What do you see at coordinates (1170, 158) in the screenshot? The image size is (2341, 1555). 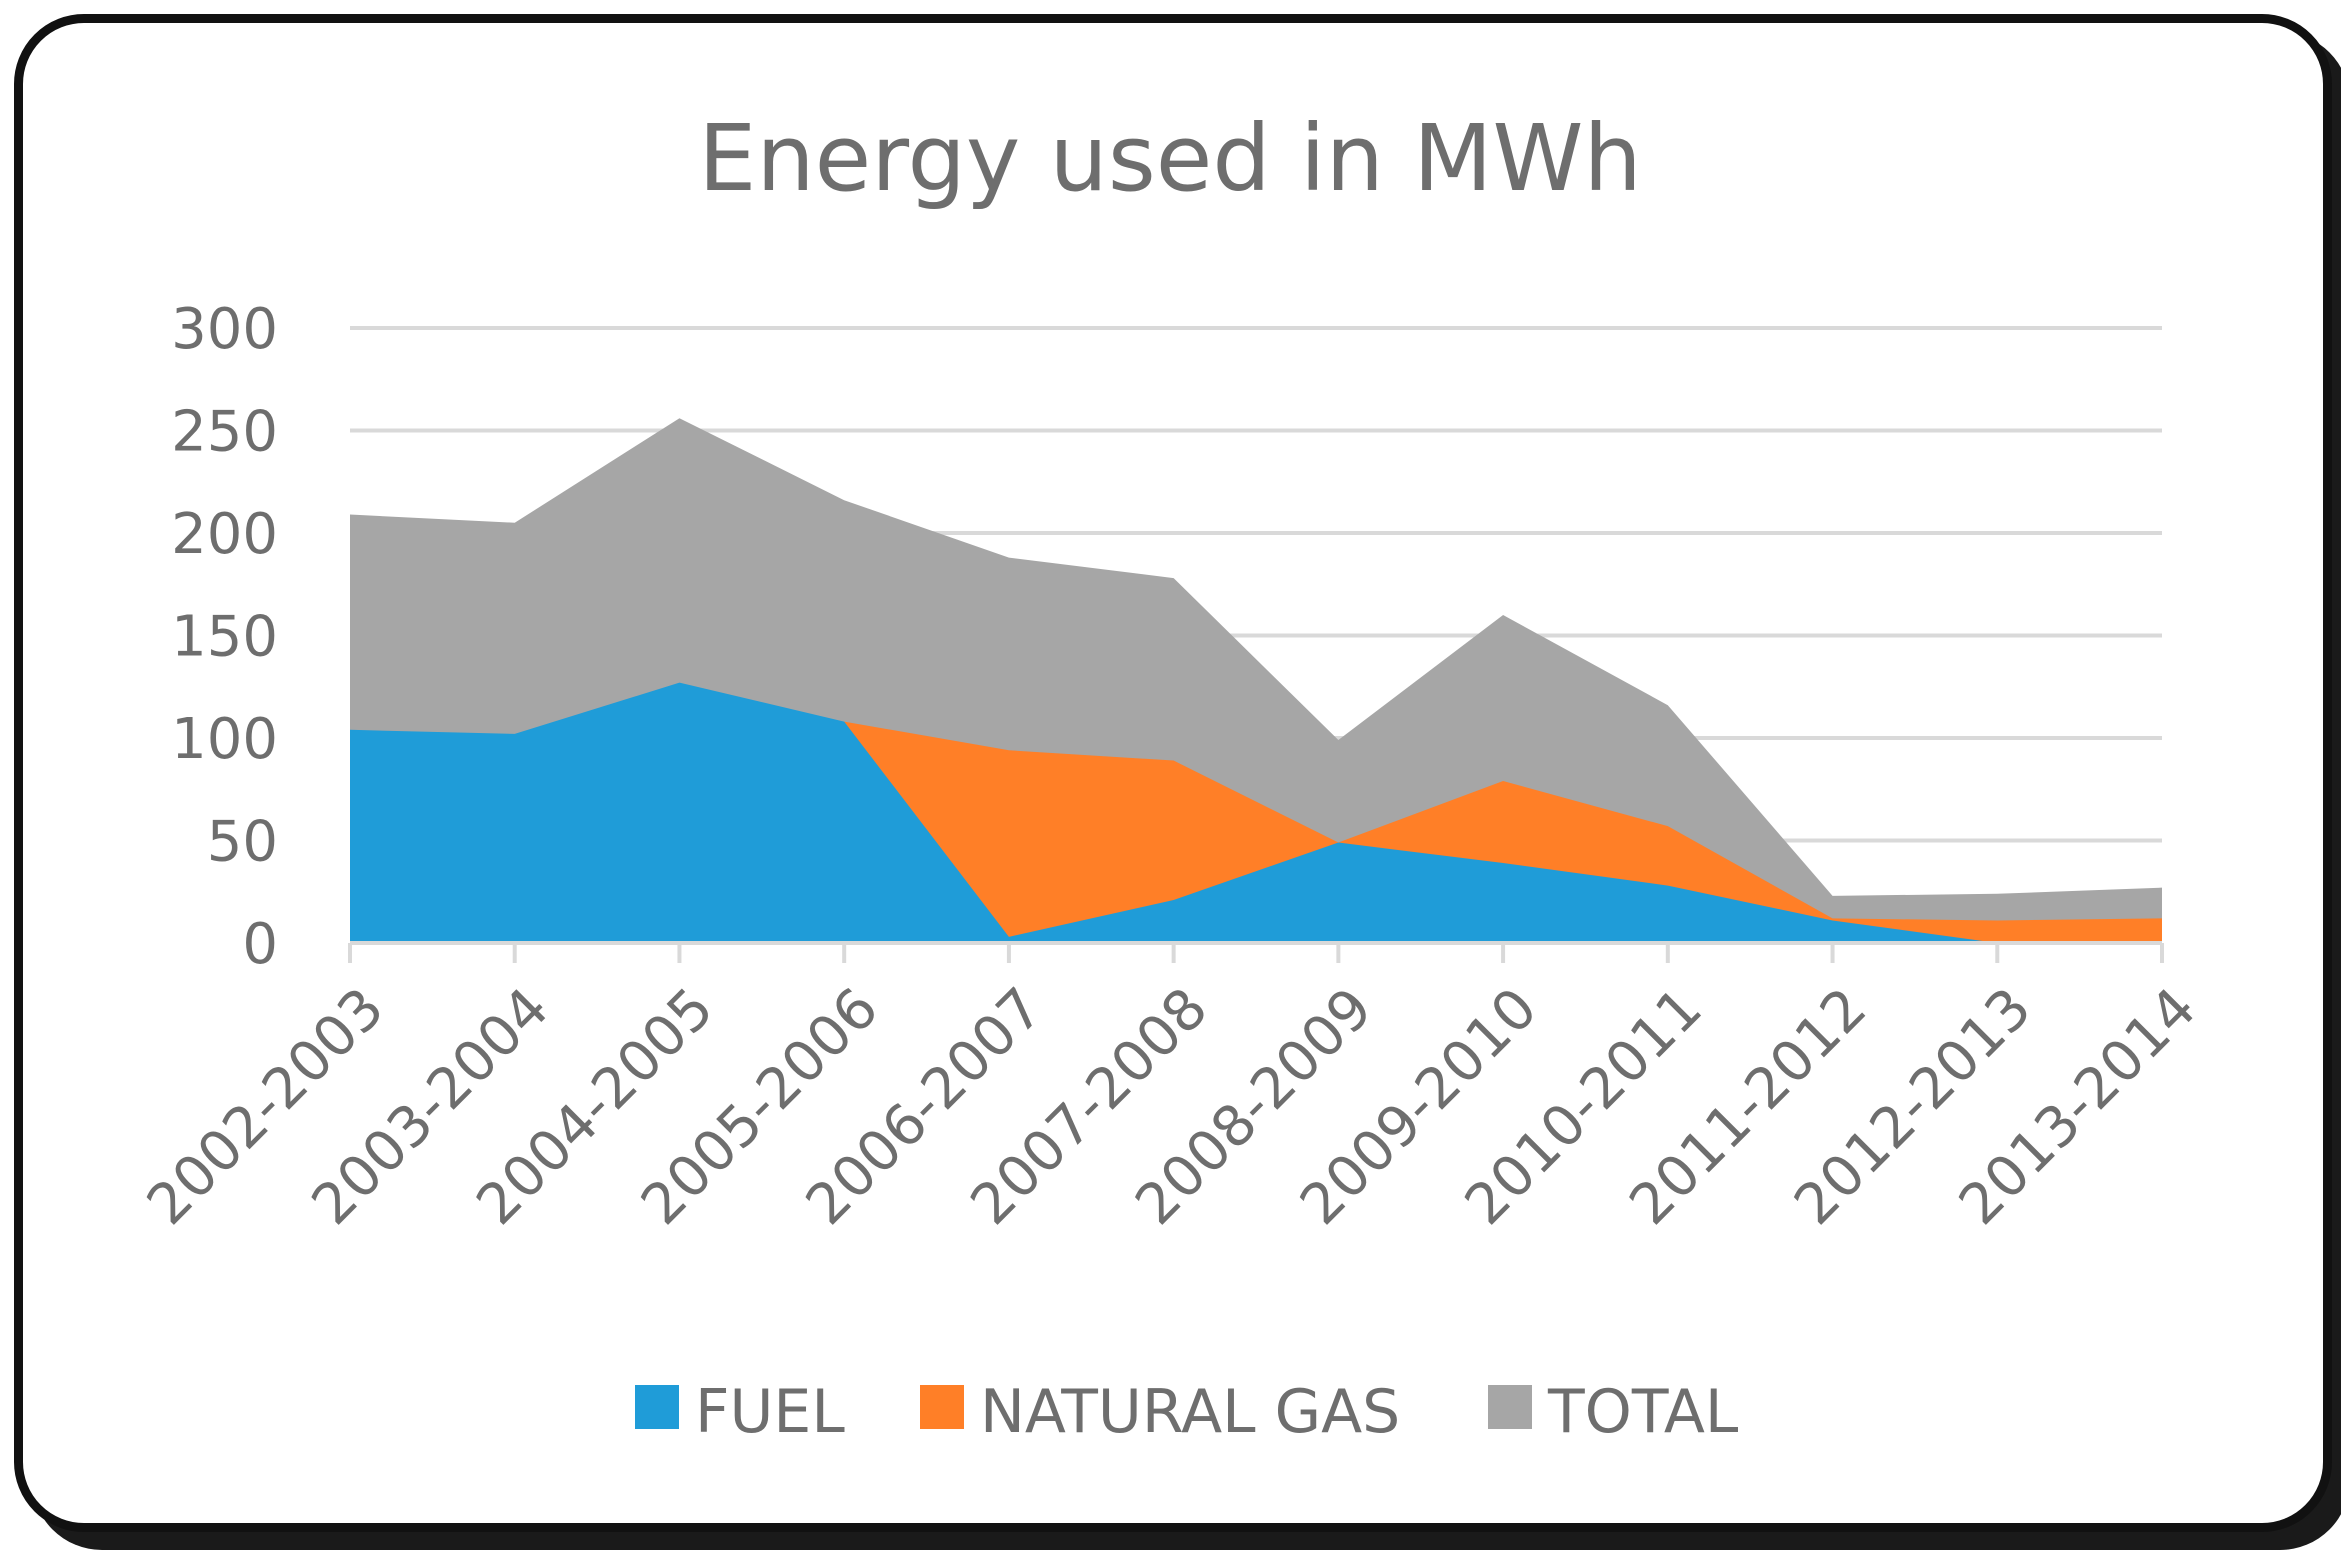 I see `chart-title: Energy used in MWh` at bounding box center [1170, 158].